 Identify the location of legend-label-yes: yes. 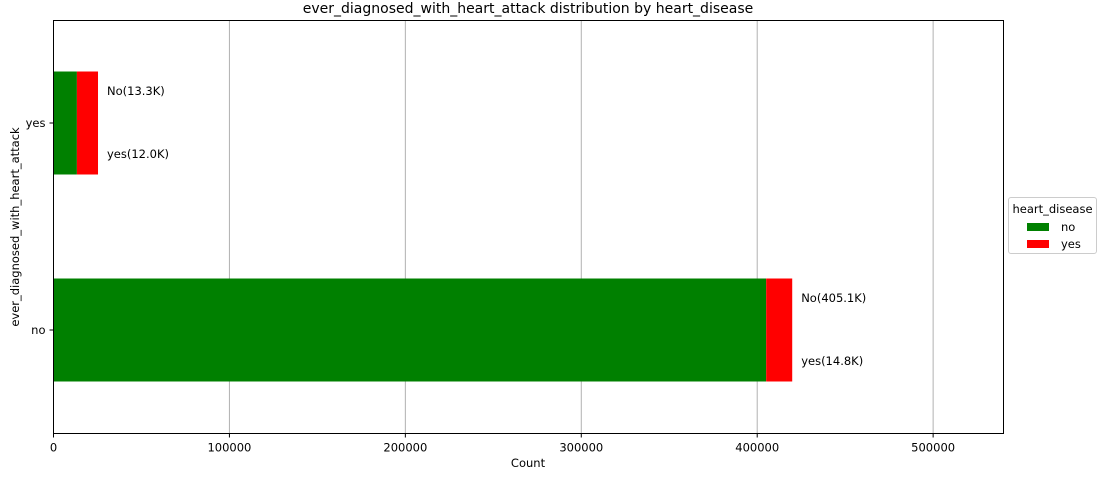
(1071, 244).